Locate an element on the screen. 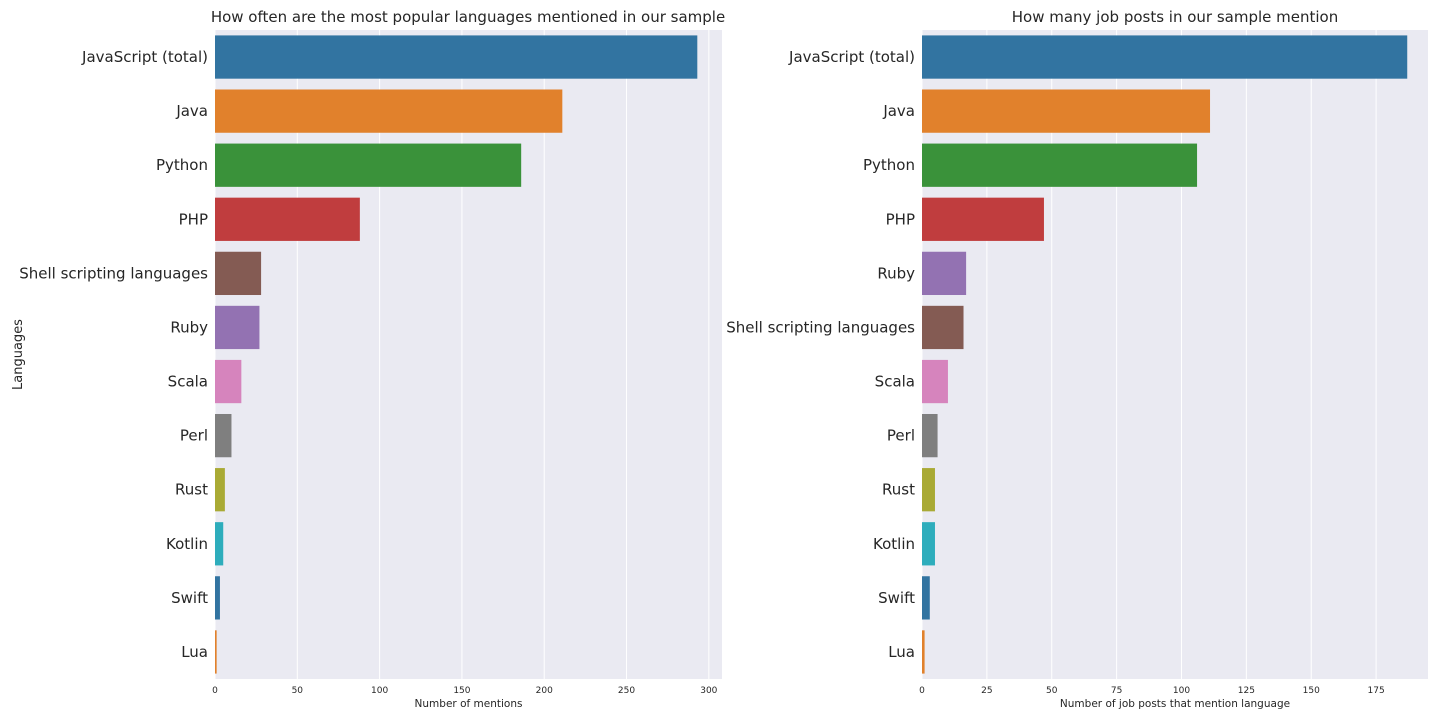  x-tick-label: 200 is located at coordinates (544, 691).